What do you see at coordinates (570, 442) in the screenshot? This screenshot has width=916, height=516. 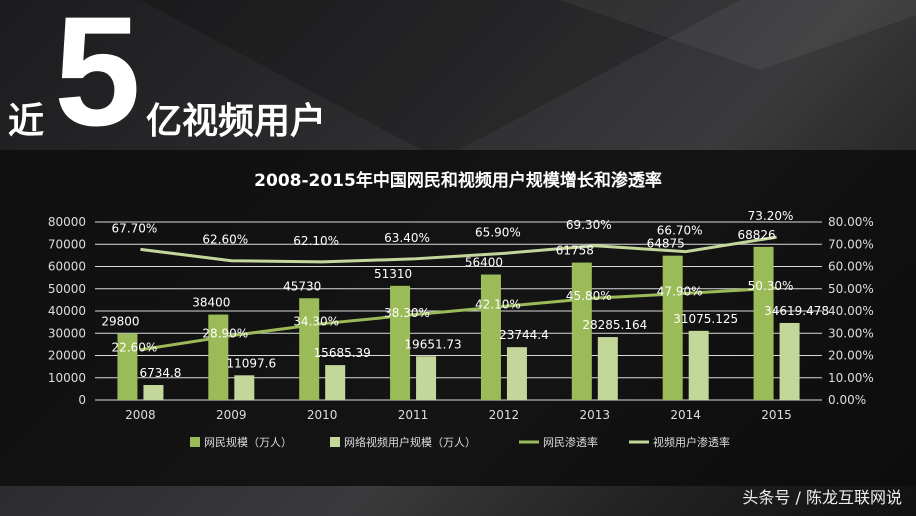 I see `legend-label: 网民渗透率` at bounding box center [570, 442].